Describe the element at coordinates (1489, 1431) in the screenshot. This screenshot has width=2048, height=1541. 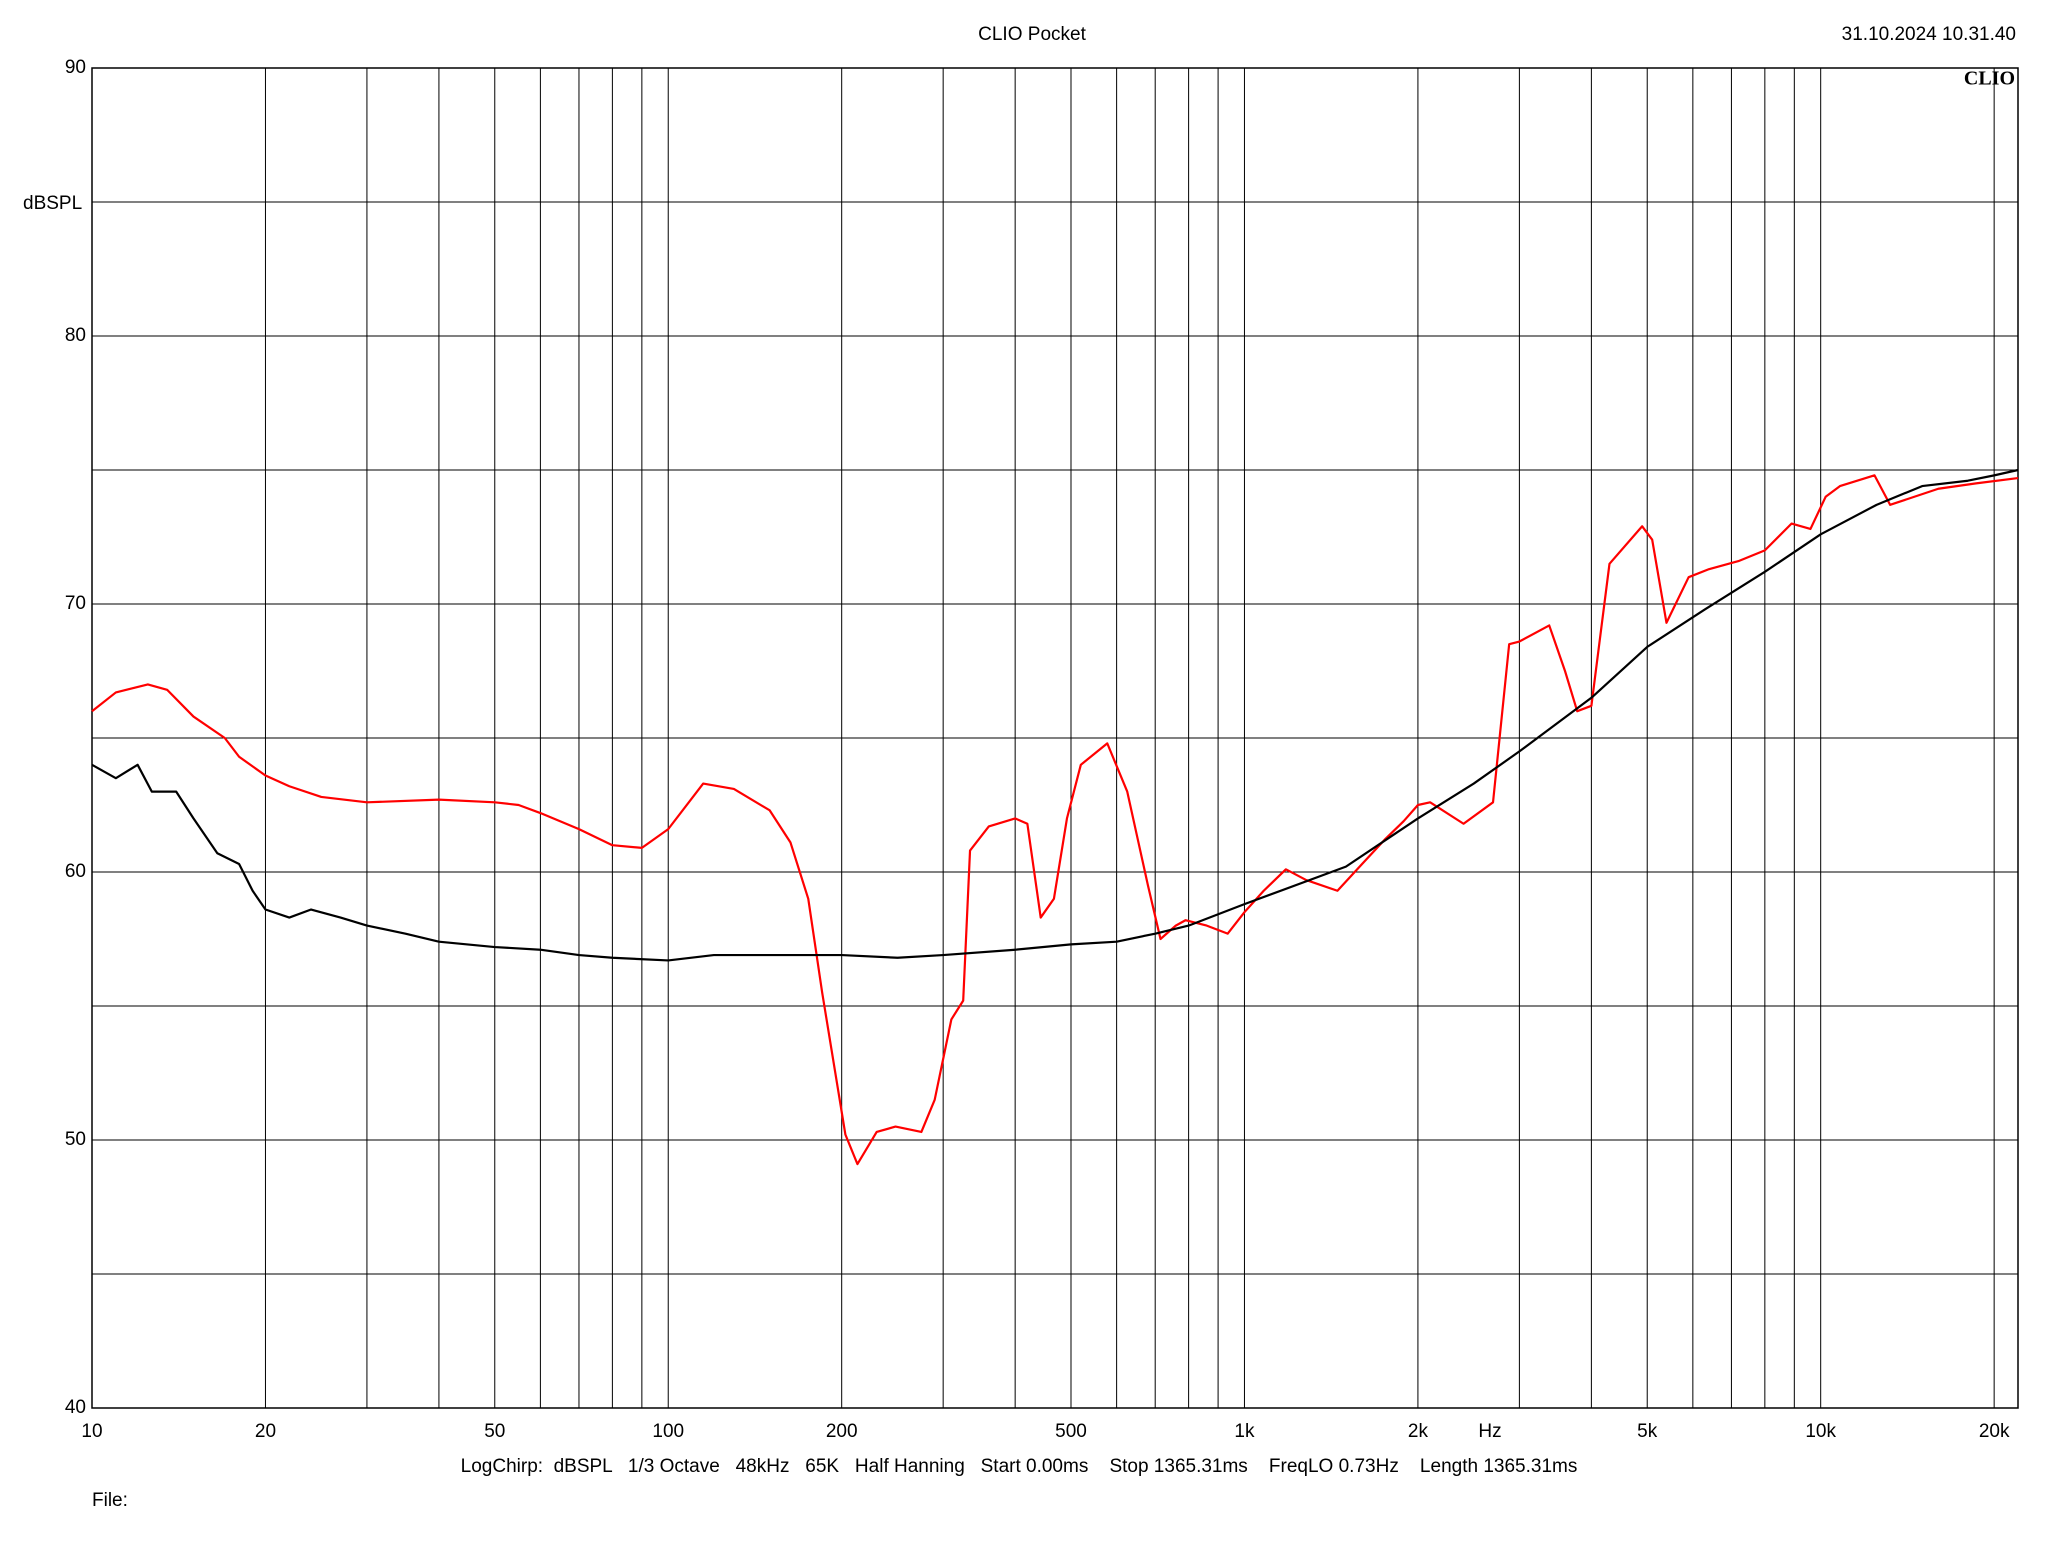
I see `x-axis-label: Hz` at that location.